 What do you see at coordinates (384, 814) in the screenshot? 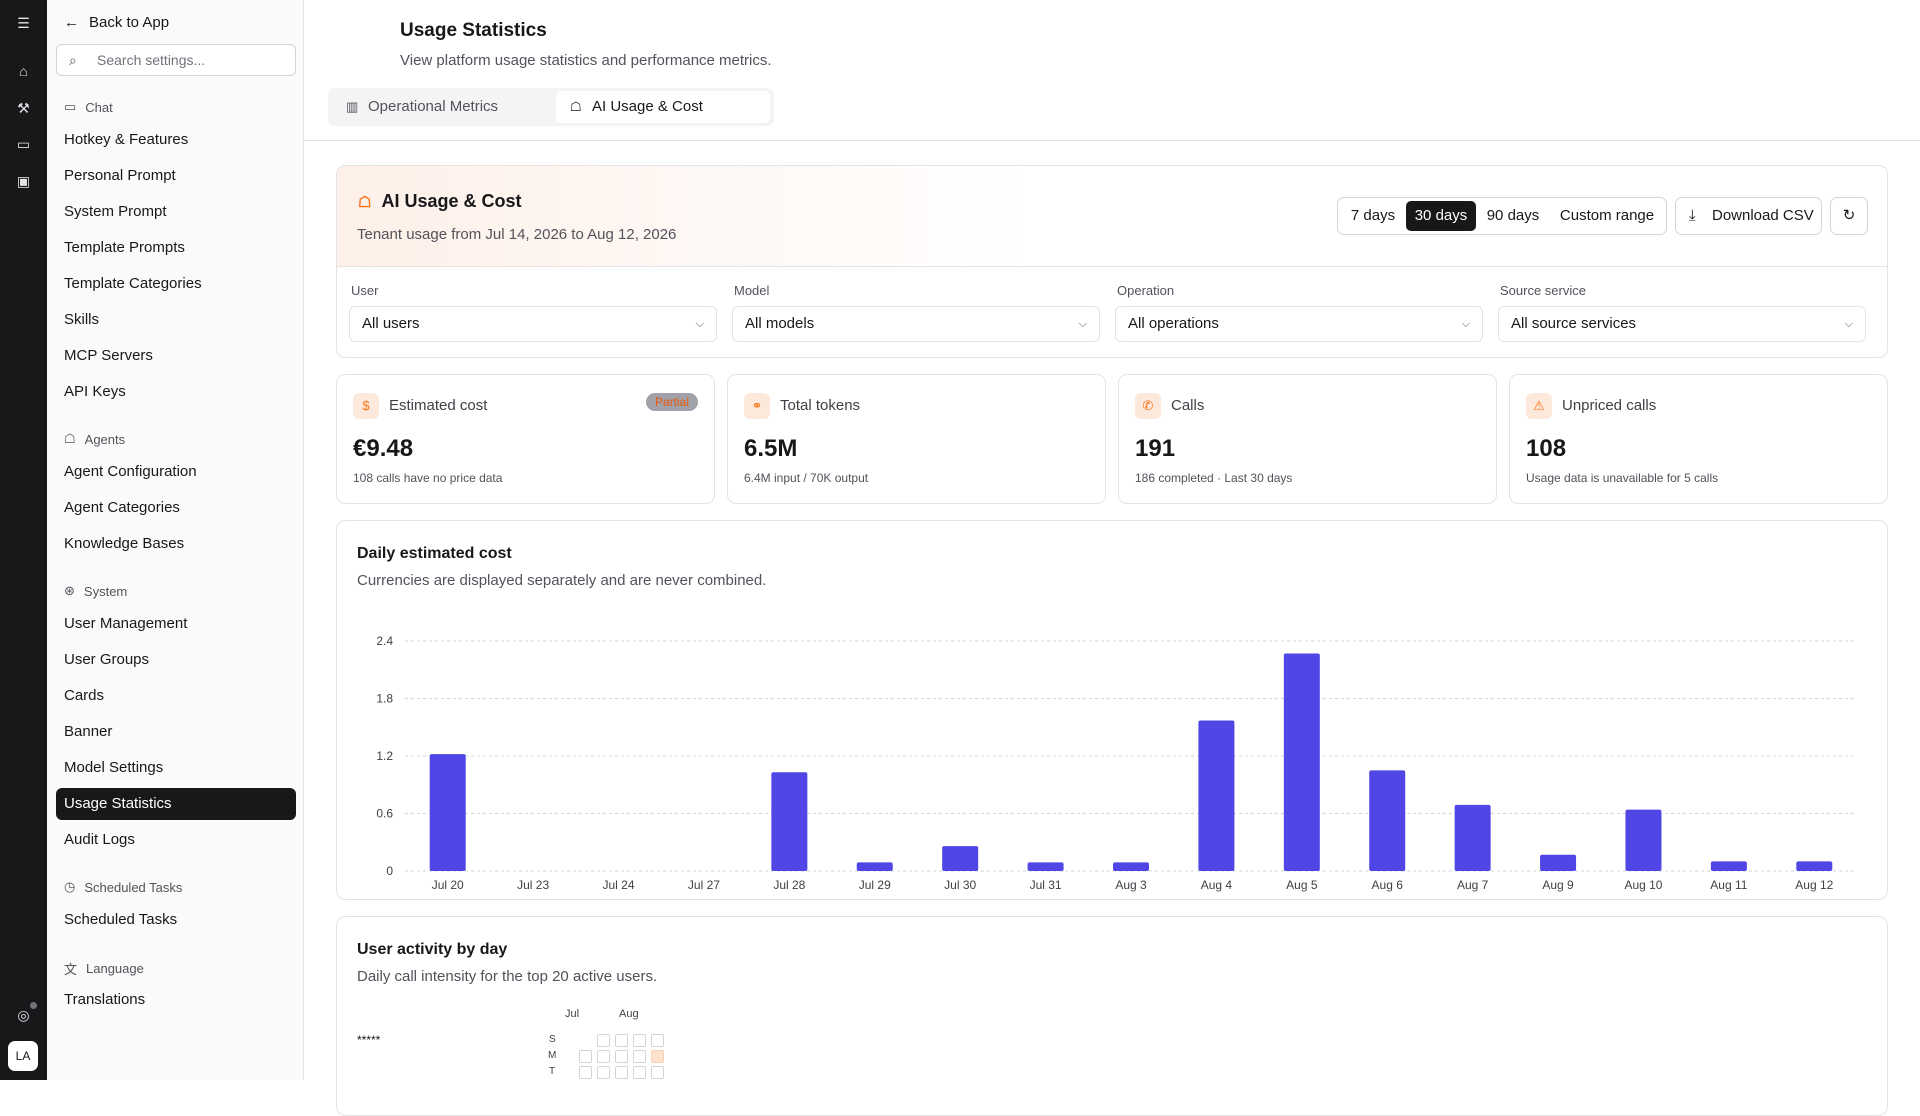
I see `y-tick-label: 0.6` at bounding box center [384, 814].